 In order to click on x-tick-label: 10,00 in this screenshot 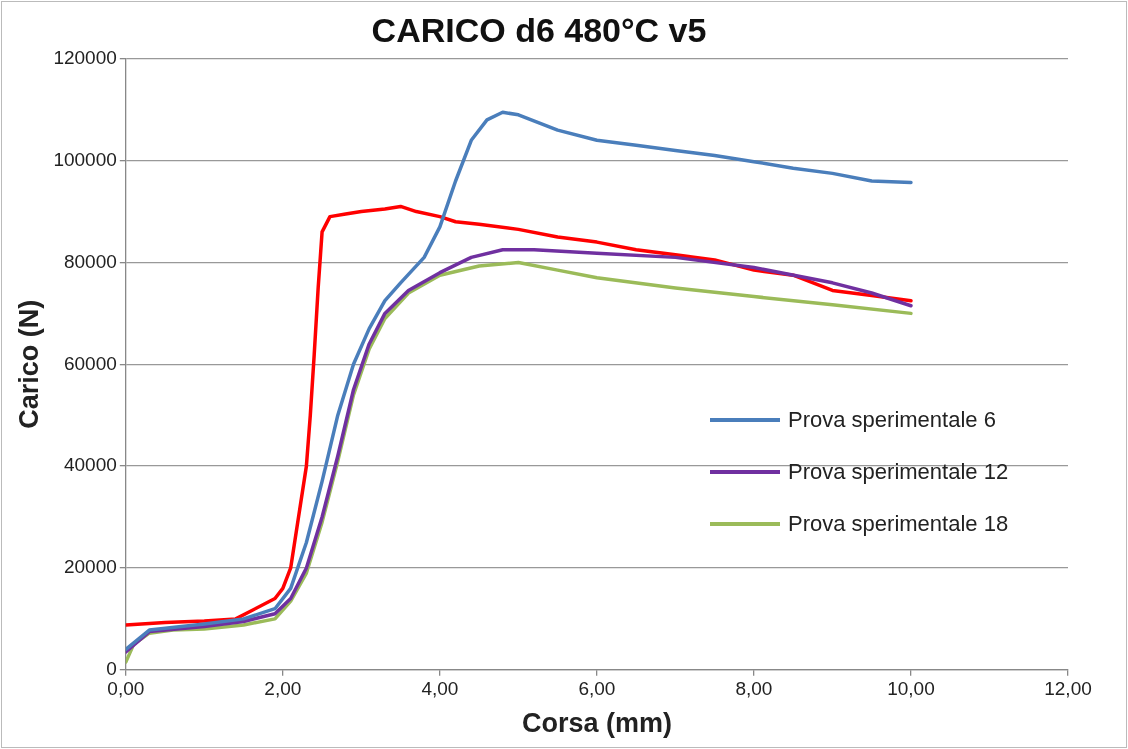, I will do `click(911, 689)`.